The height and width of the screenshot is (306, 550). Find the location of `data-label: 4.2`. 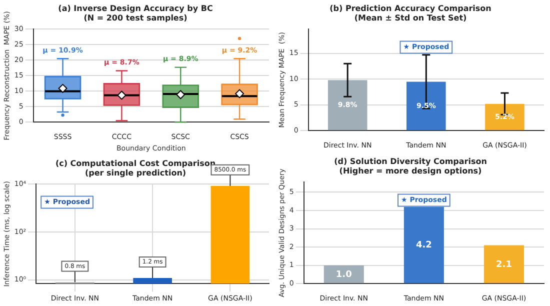

data-label: 4.2 is located at coordinates (424, 245).